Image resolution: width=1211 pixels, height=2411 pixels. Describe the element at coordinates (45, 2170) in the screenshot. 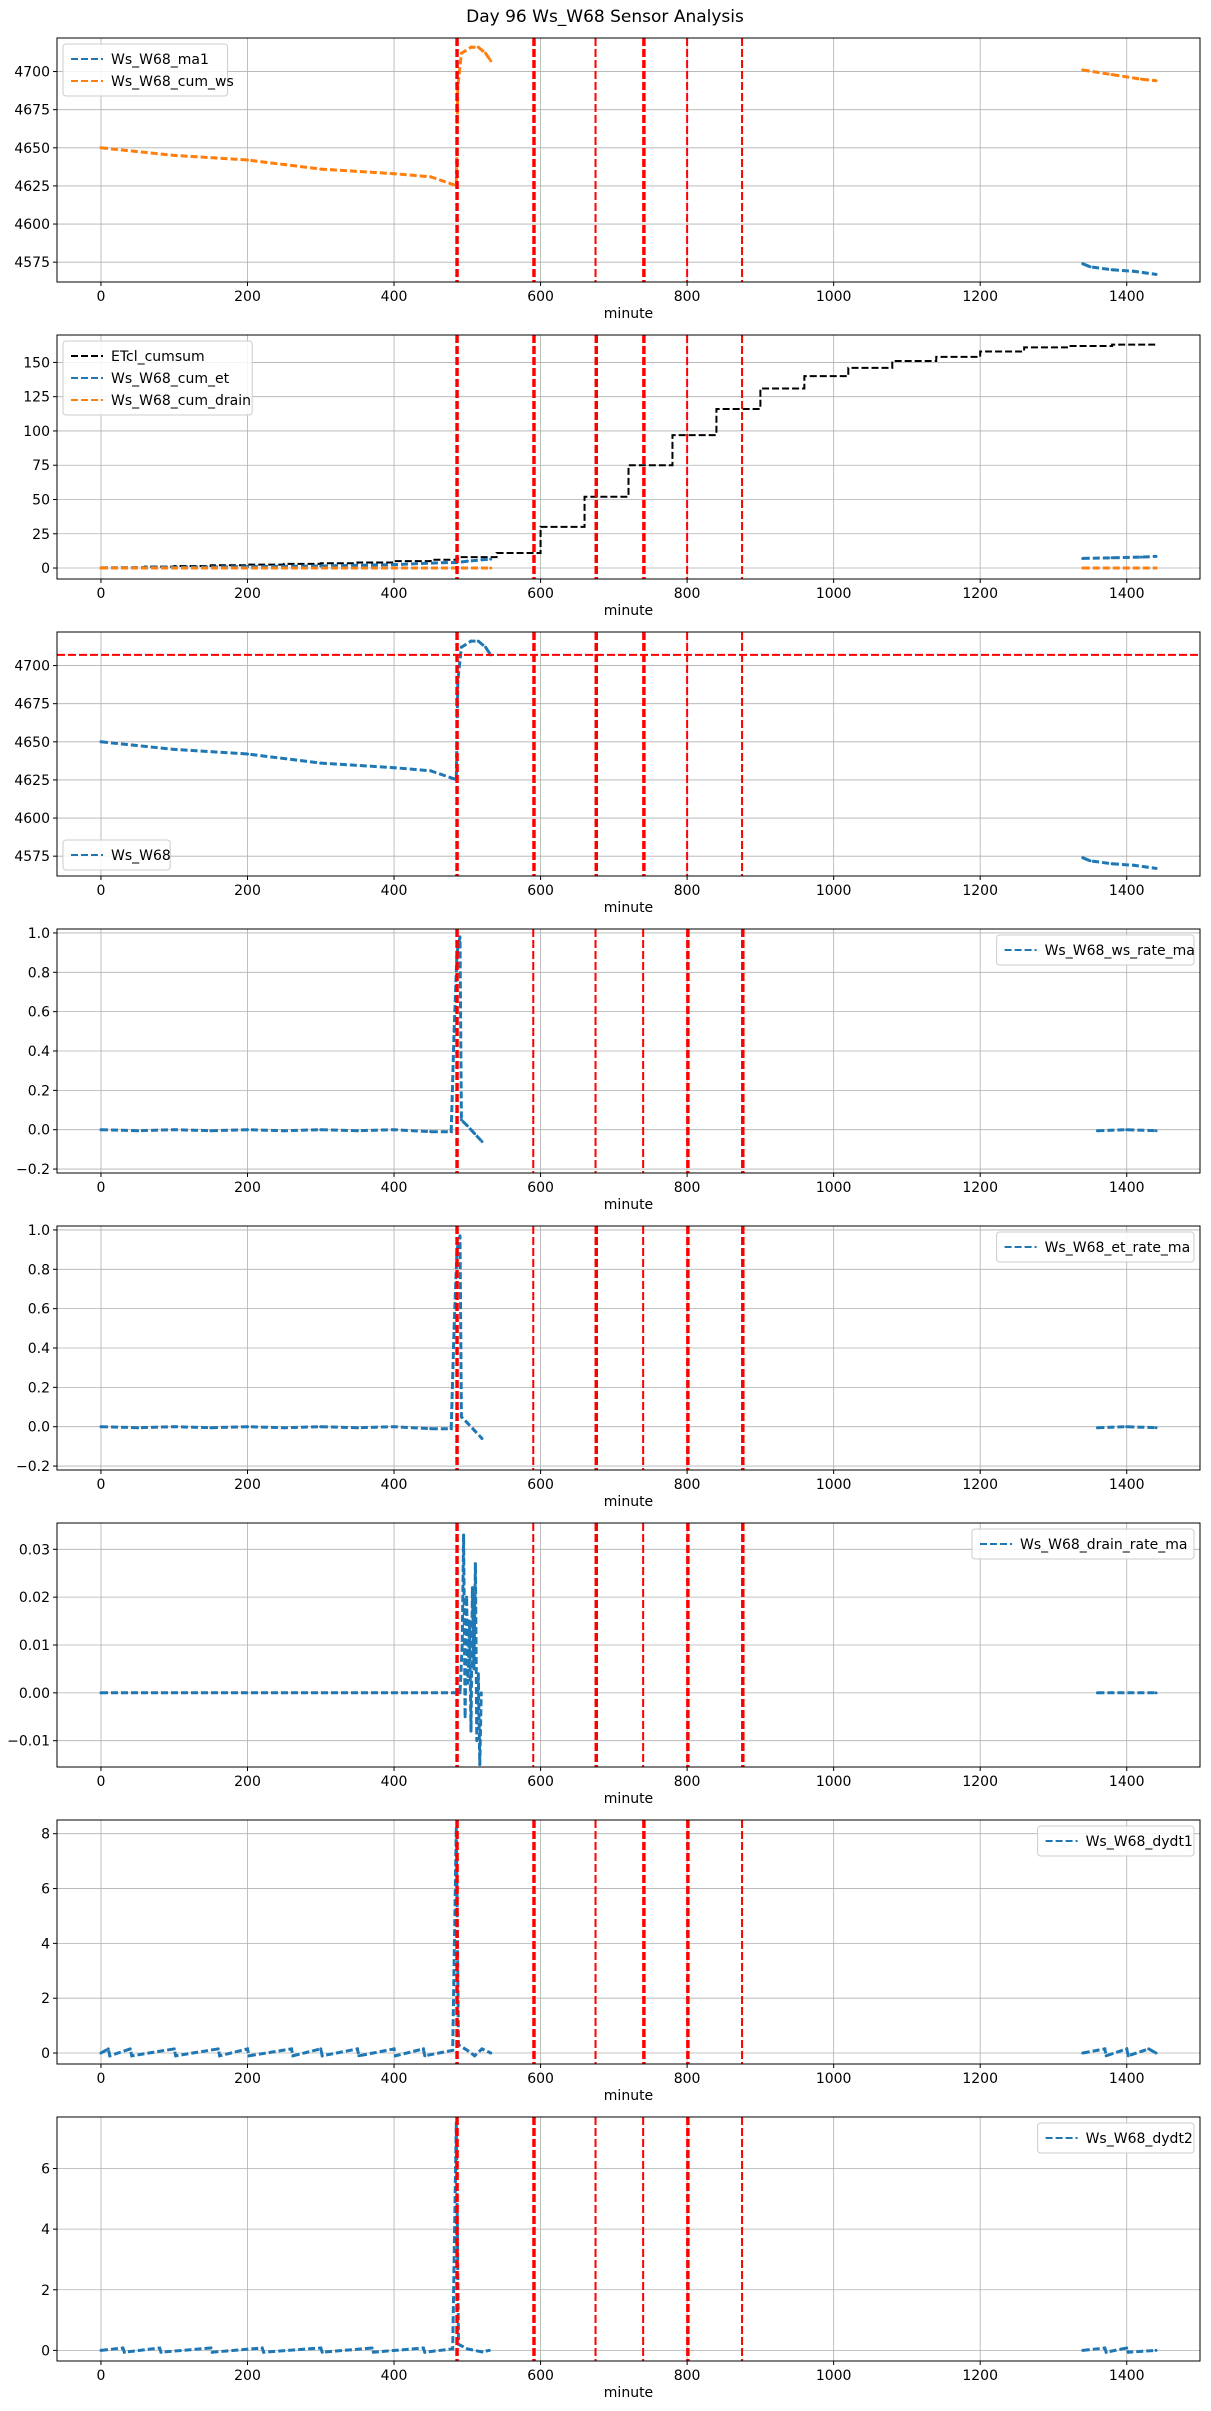

I see `y-tick-label: 6` at that location.